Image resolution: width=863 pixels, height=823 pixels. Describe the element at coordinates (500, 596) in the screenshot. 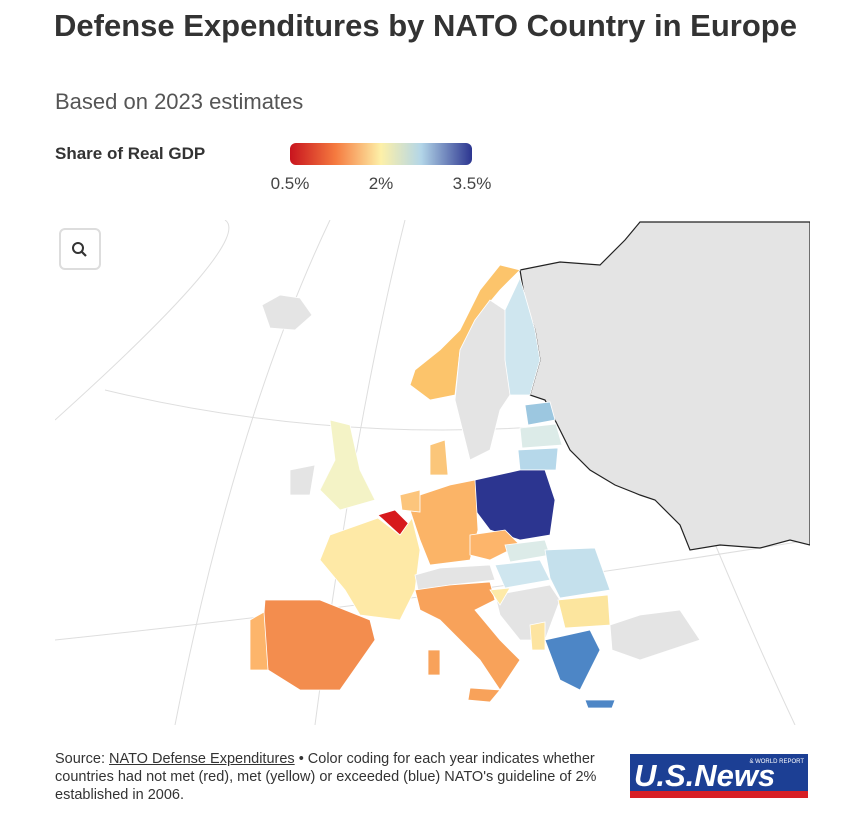

I see `croatia` at that location.